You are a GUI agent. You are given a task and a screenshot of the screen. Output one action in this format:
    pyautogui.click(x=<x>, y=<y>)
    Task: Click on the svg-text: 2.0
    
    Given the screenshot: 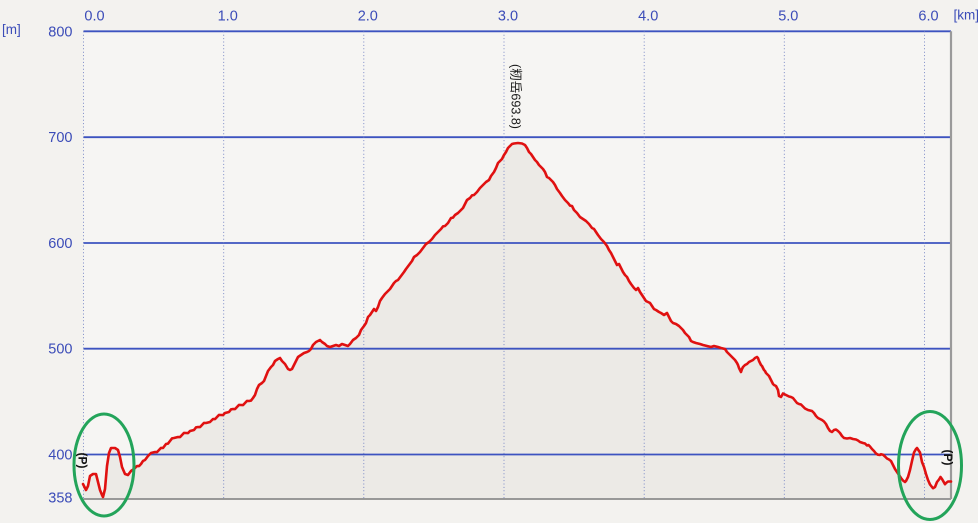 What is the action you would take?
    pyautogui.click(x=368, y=17)
    